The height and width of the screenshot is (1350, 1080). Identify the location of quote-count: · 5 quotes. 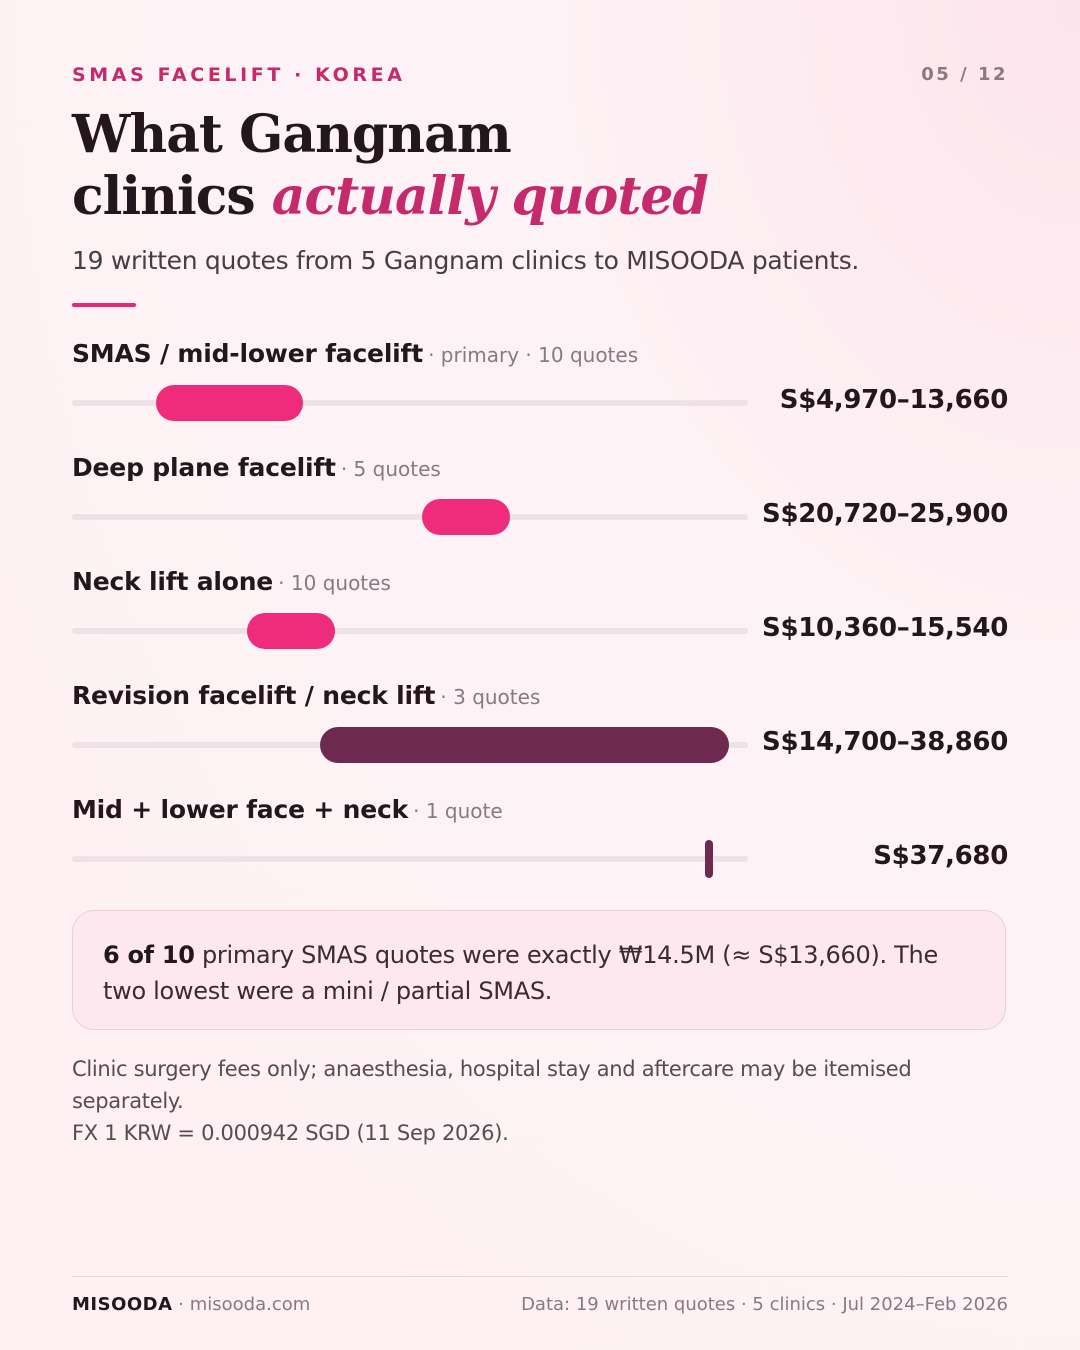
(390, 469).